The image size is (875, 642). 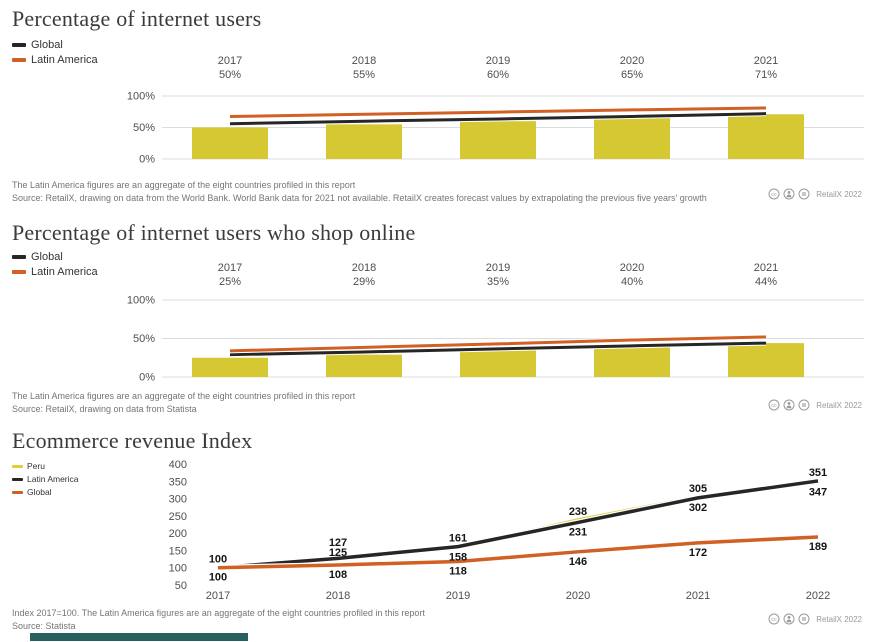 What do you see at coordinates (218, 560) in the screenshot?
I see `data-label: 100` at bounding box center [218, 560].